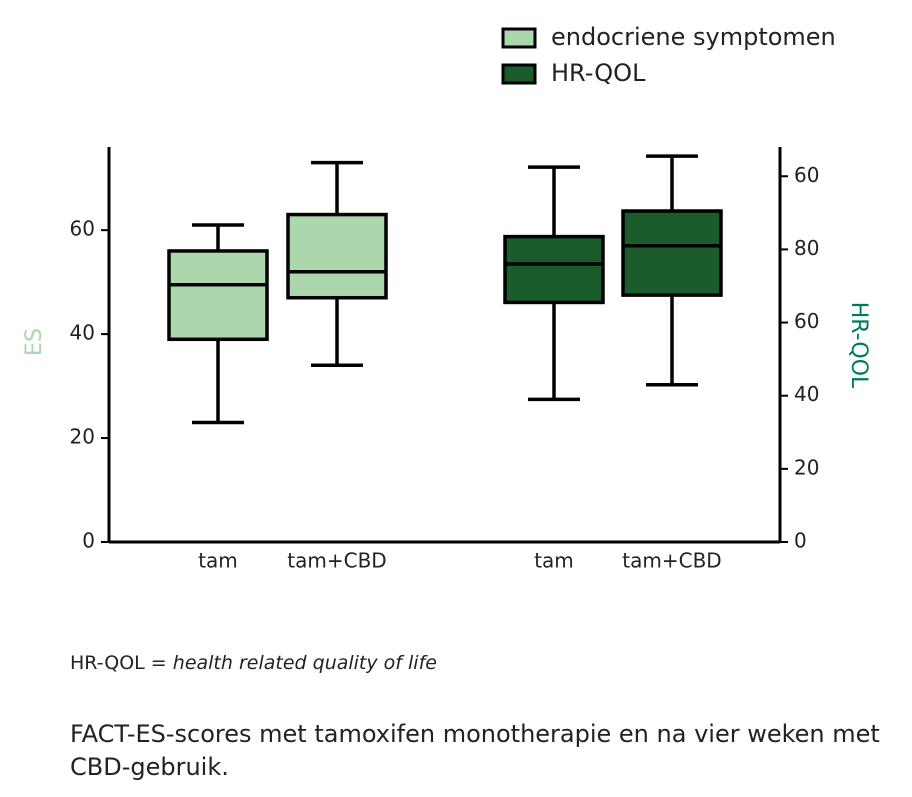 The height and width of the screenshot is (797, 912). I want to click on y2-tick-label: 80, so click(806, 248).